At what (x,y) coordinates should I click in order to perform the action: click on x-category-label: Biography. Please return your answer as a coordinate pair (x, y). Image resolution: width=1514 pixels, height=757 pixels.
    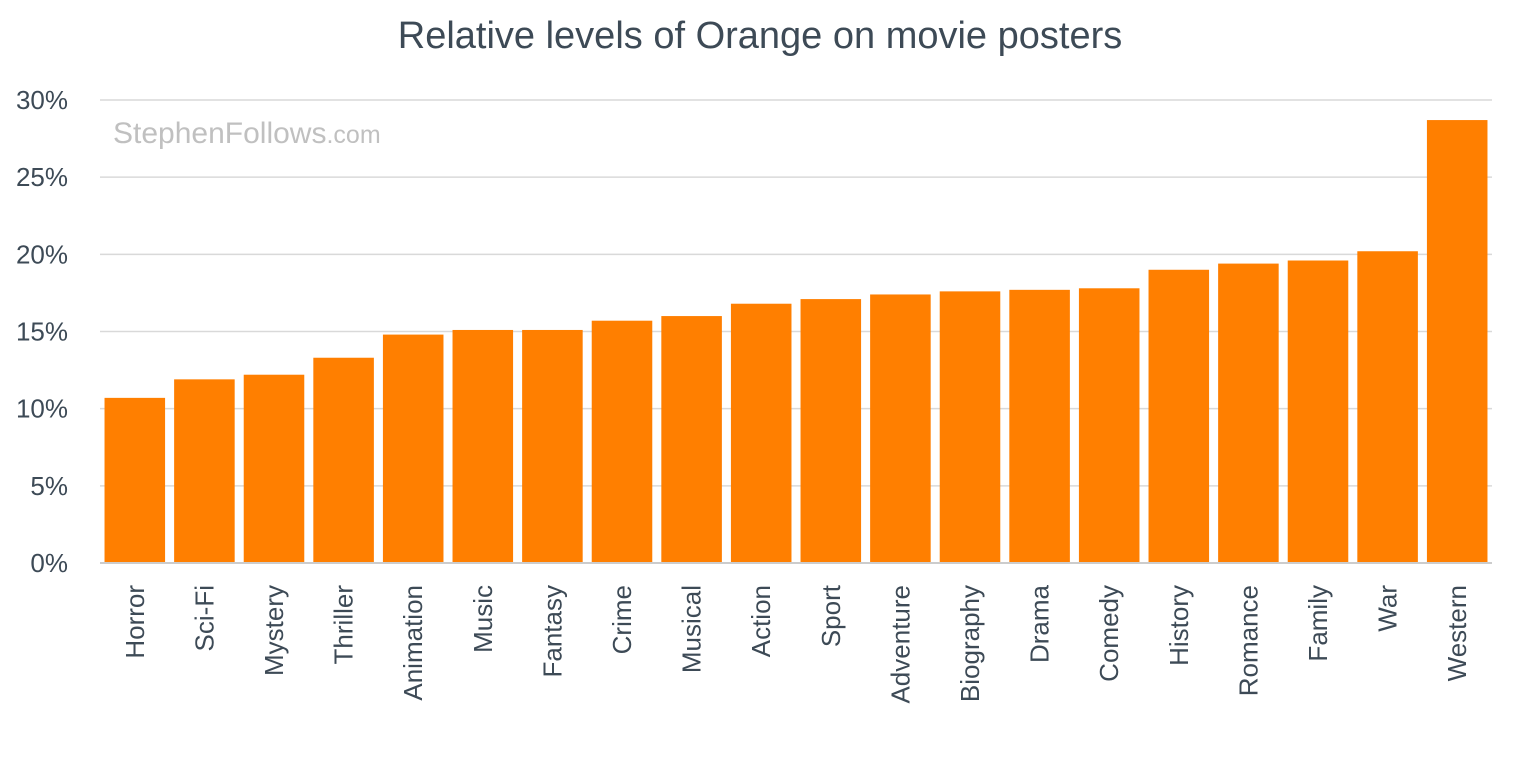
    Looking at the image, I should click on (970, 643).